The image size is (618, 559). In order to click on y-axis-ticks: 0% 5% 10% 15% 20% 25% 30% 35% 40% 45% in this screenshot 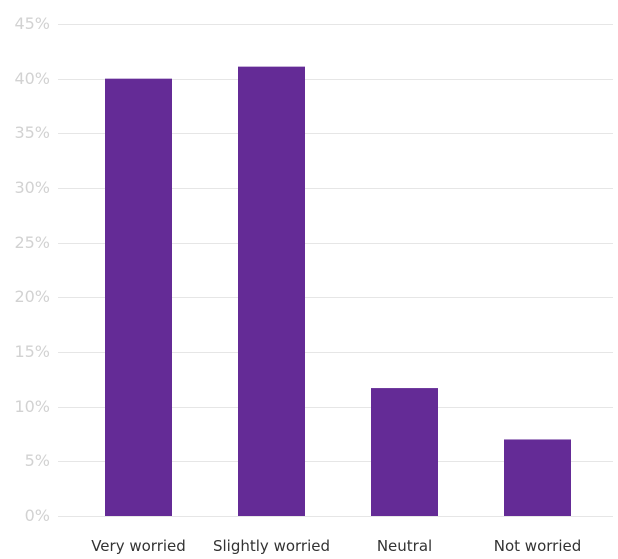, I will do `click(32, 269)`.